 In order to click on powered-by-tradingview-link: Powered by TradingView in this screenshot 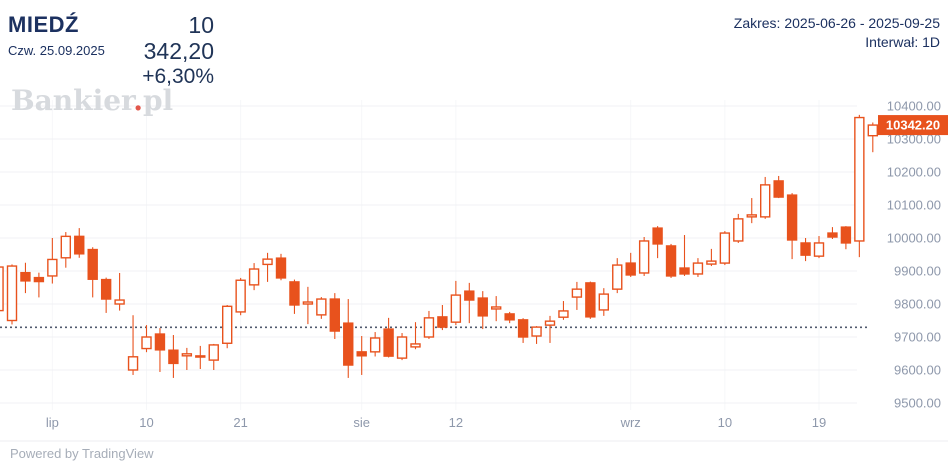, I will do `click(82, 453)`.